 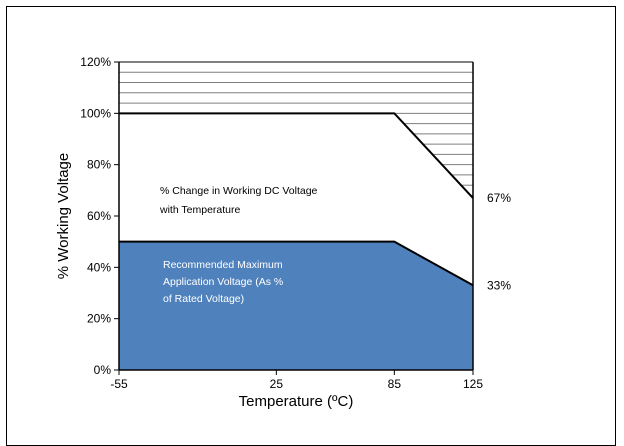 What do you see at coordinates (395, 384) in the screenshot?
I see `x-tick-label: 85` at bounding box center [395, 384].